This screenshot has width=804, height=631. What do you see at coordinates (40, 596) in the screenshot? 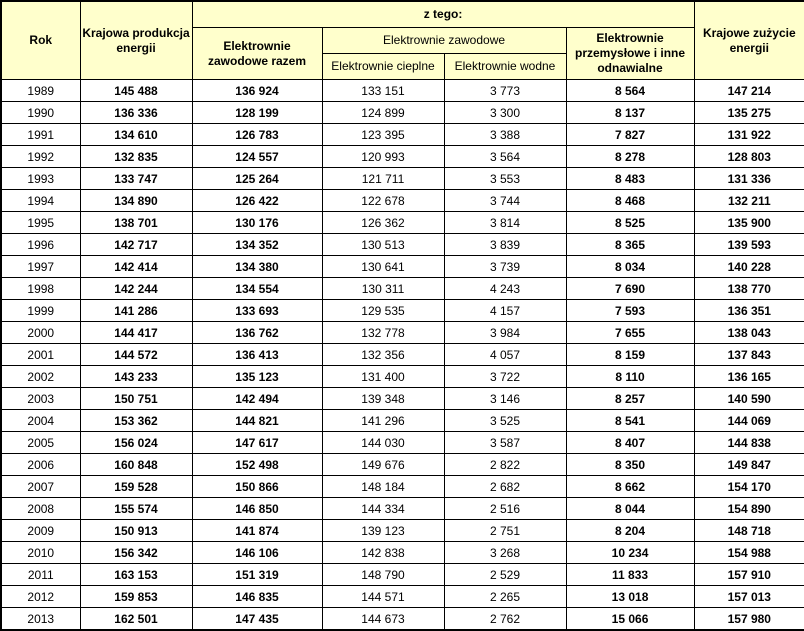
I see `cell-year: 2012` at bounding box center [40, 596].